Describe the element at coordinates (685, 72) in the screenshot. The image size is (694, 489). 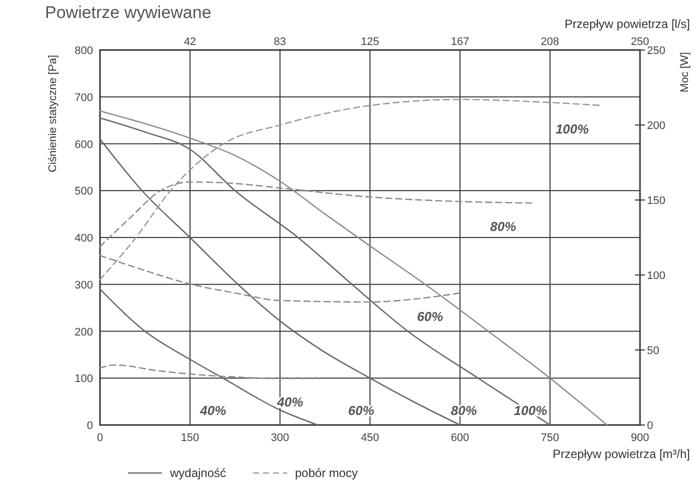
I see `y2-axis-title: Moc [W]` at that location.